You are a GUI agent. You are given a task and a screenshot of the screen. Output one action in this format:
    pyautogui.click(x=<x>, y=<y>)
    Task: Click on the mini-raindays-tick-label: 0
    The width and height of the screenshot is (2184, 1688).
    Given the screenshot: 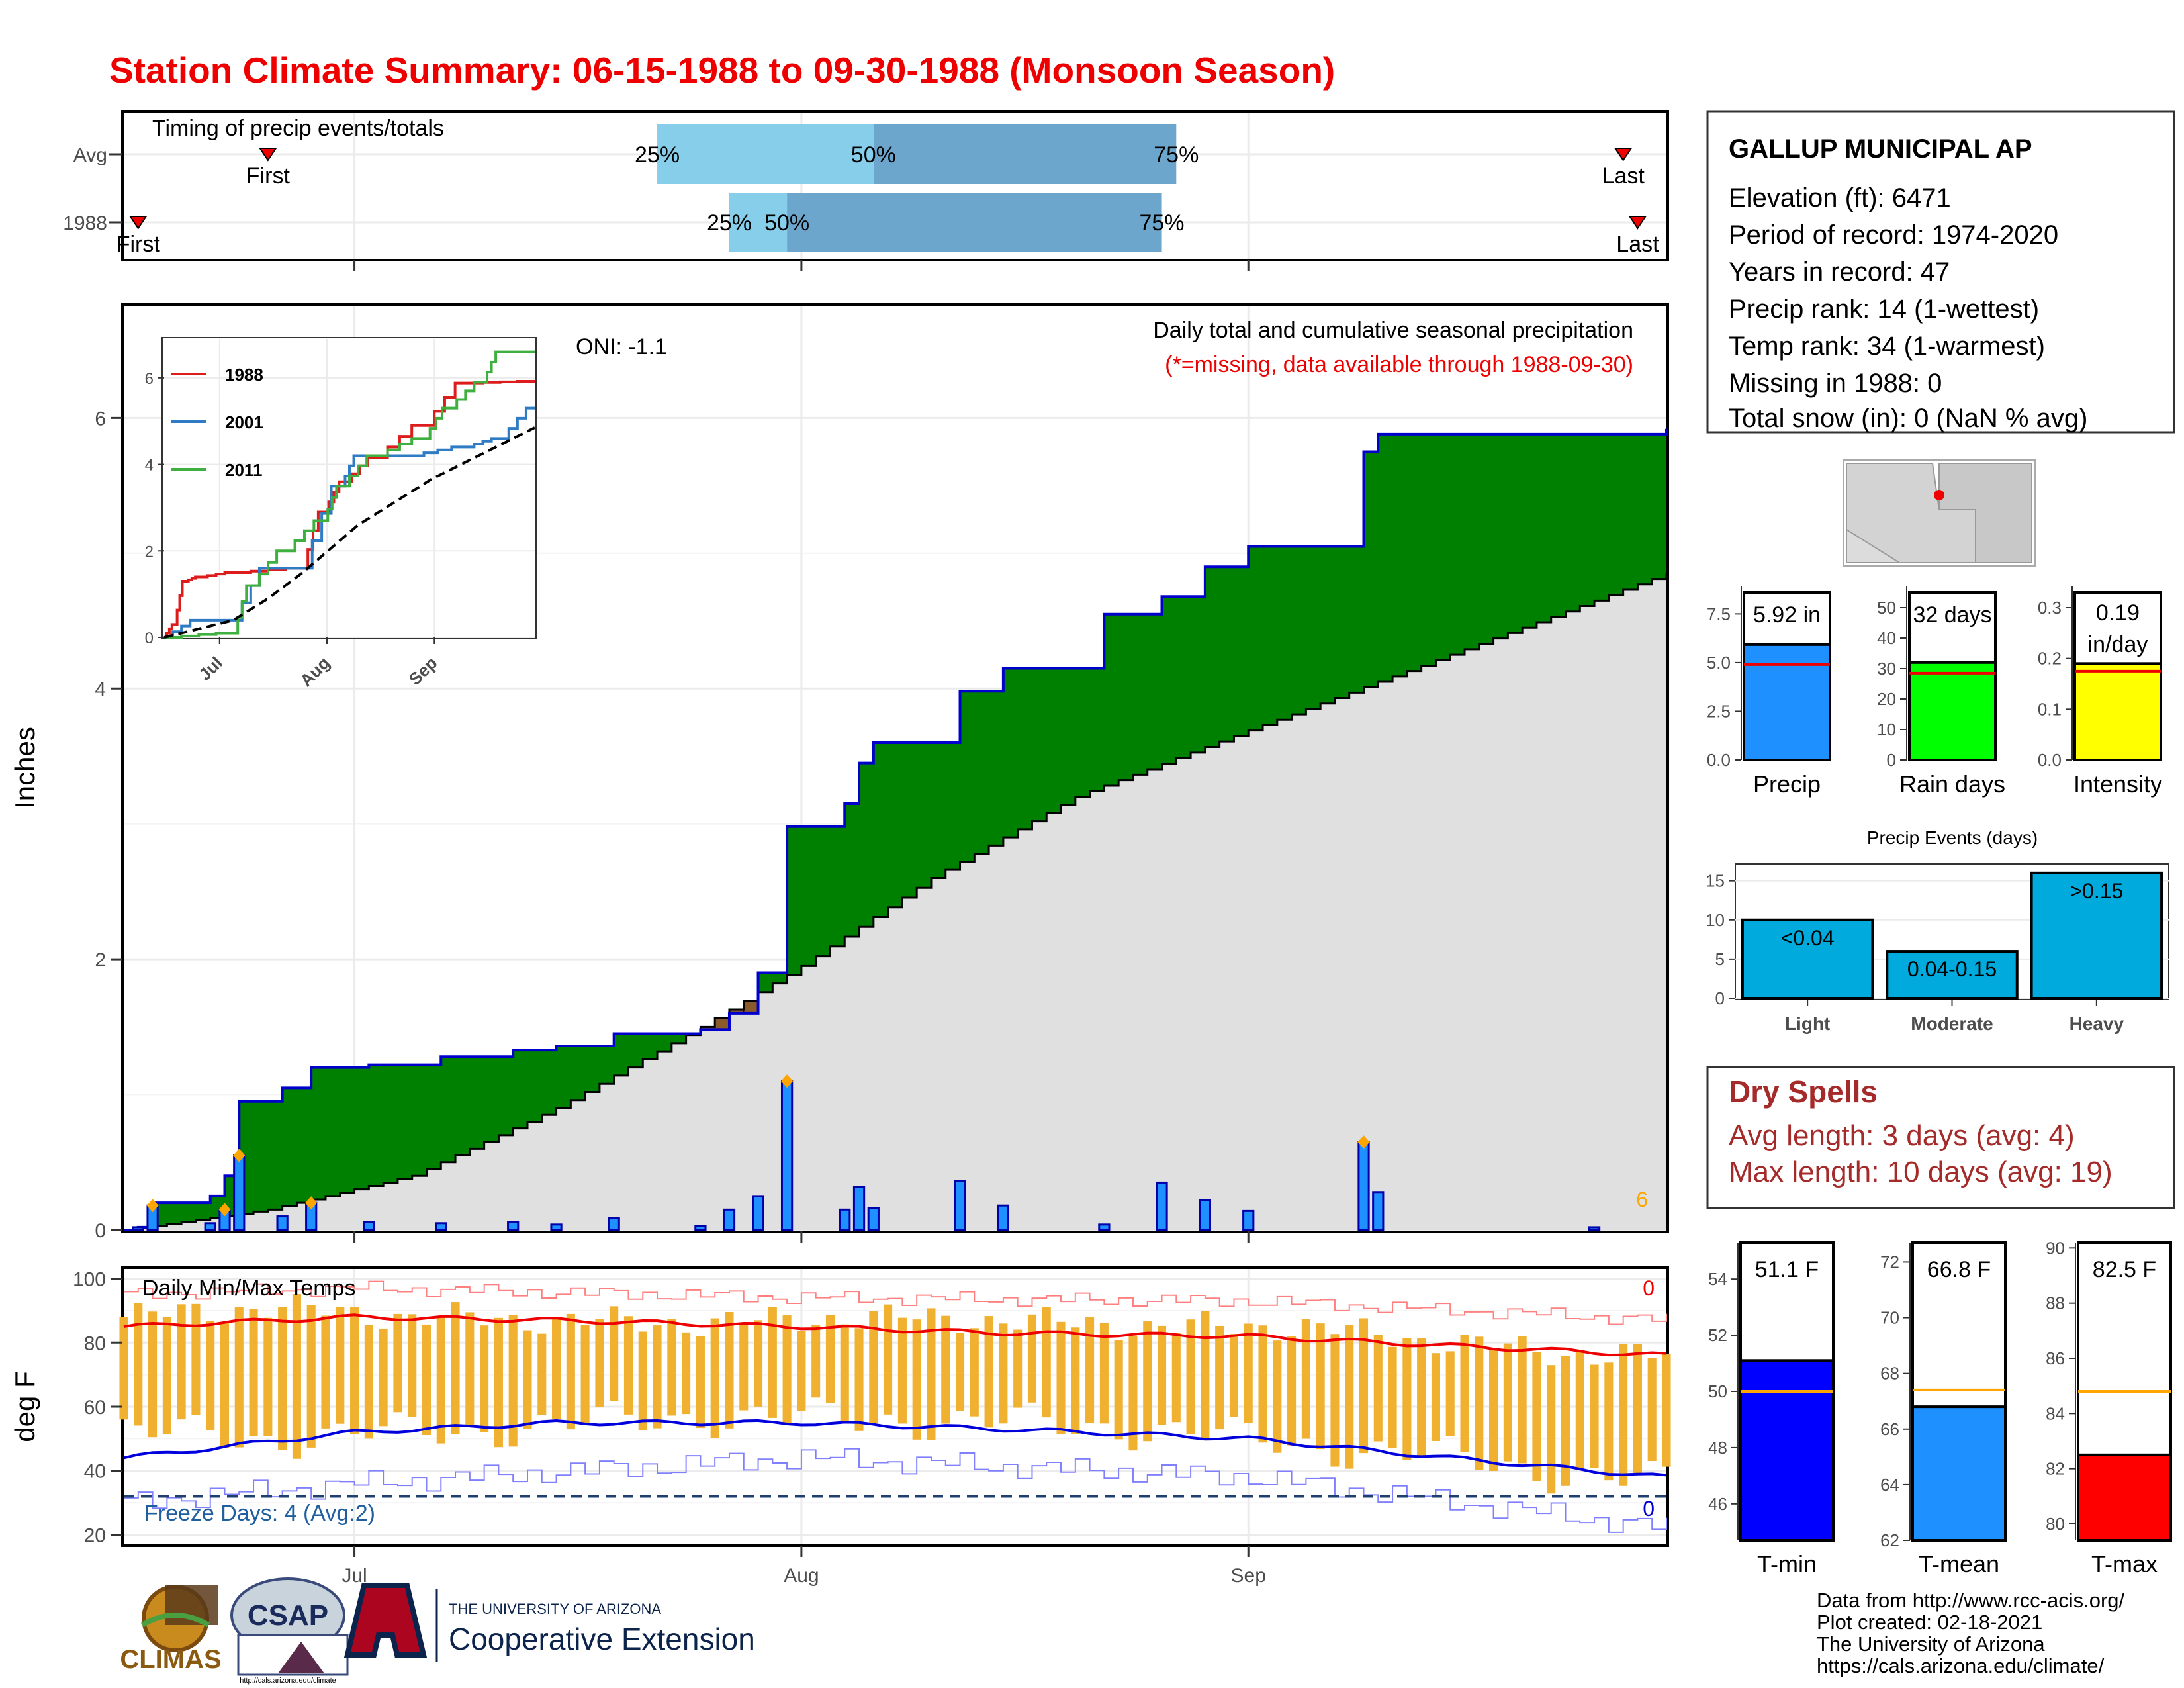 What is the action you would take?
    pyautogui.click(x=1891, y=760)
    